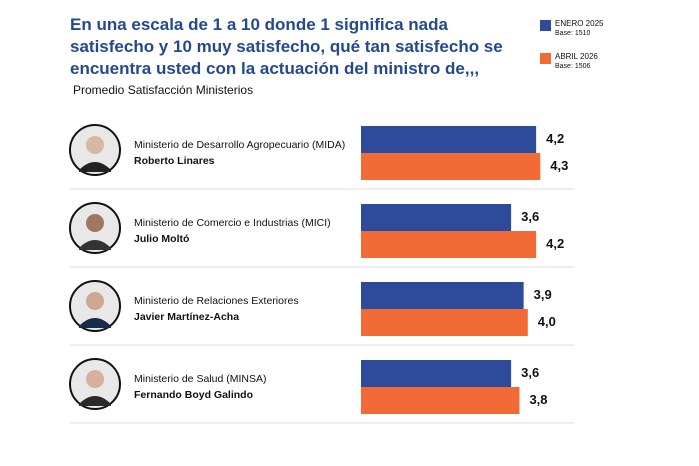 This screenshot has height=466, width=699. I want to click on value-label: 4,3, so click(559, 165).